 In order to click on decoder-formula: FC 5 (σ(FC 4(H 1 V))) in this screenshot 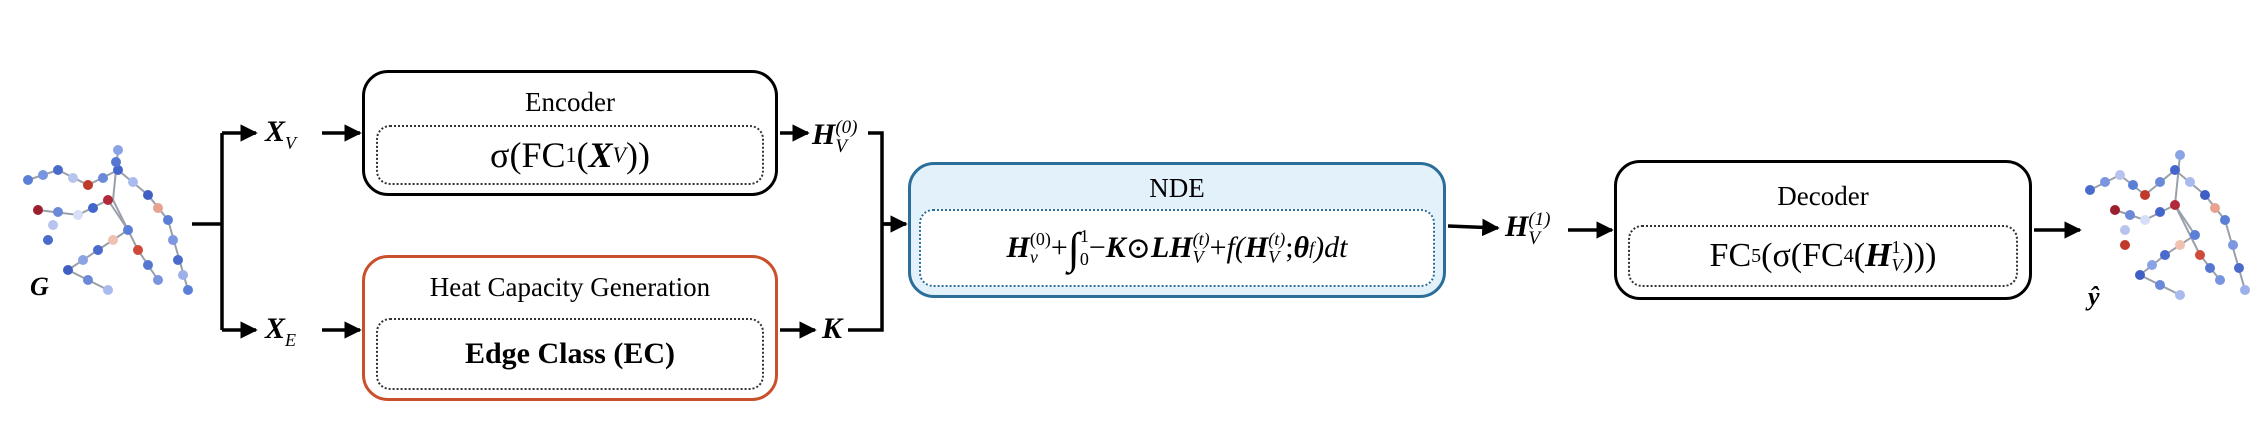, I will do `click(1823, 256)`.